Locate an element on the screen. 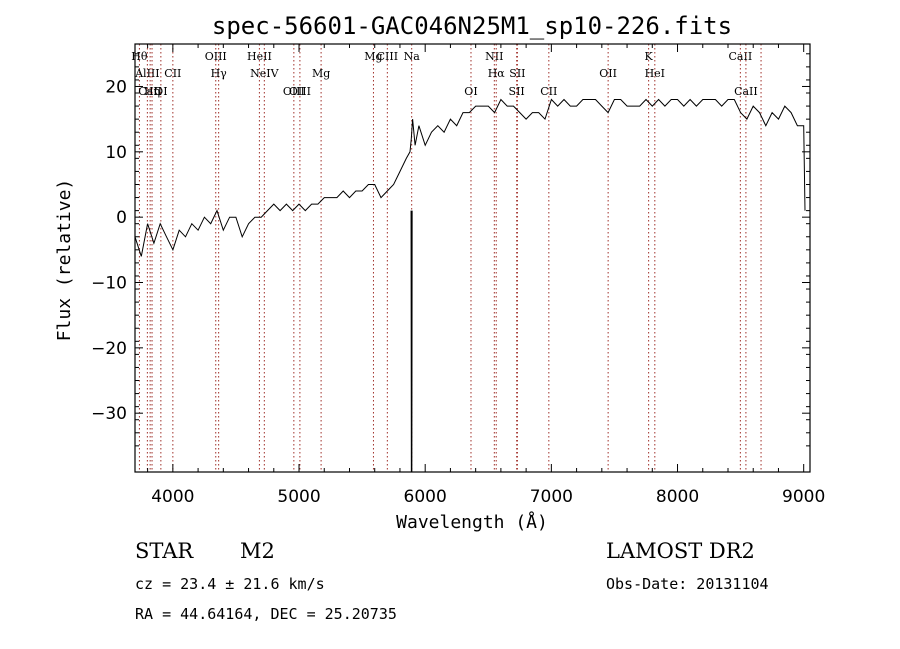 This screenshot has height=649, width=900. chart-title: spec-56601-GAC046N25M1_sp10-226.fits is located at coordinates (472, 26).